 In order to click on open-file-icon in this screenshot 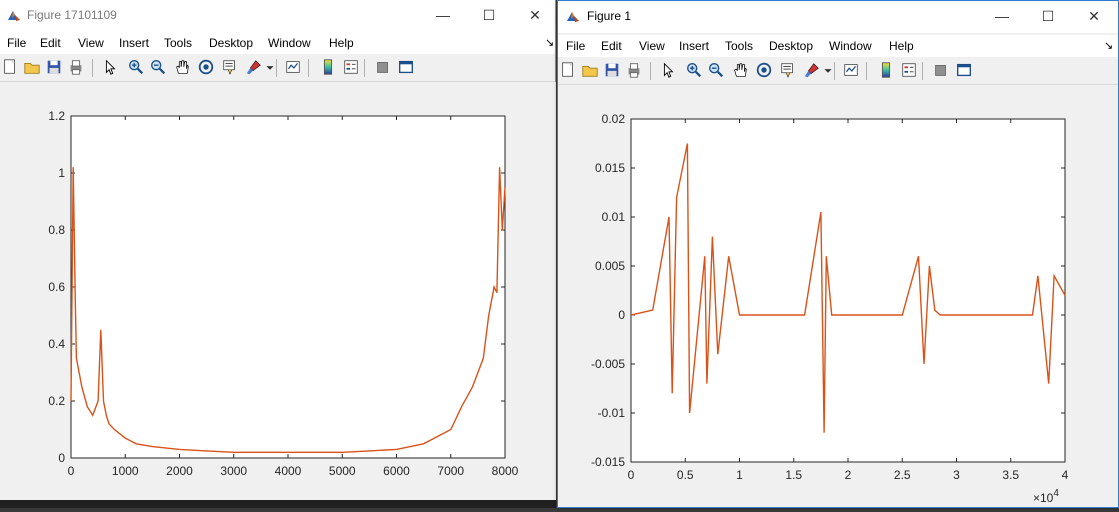, I will do `click(590, 70)`.